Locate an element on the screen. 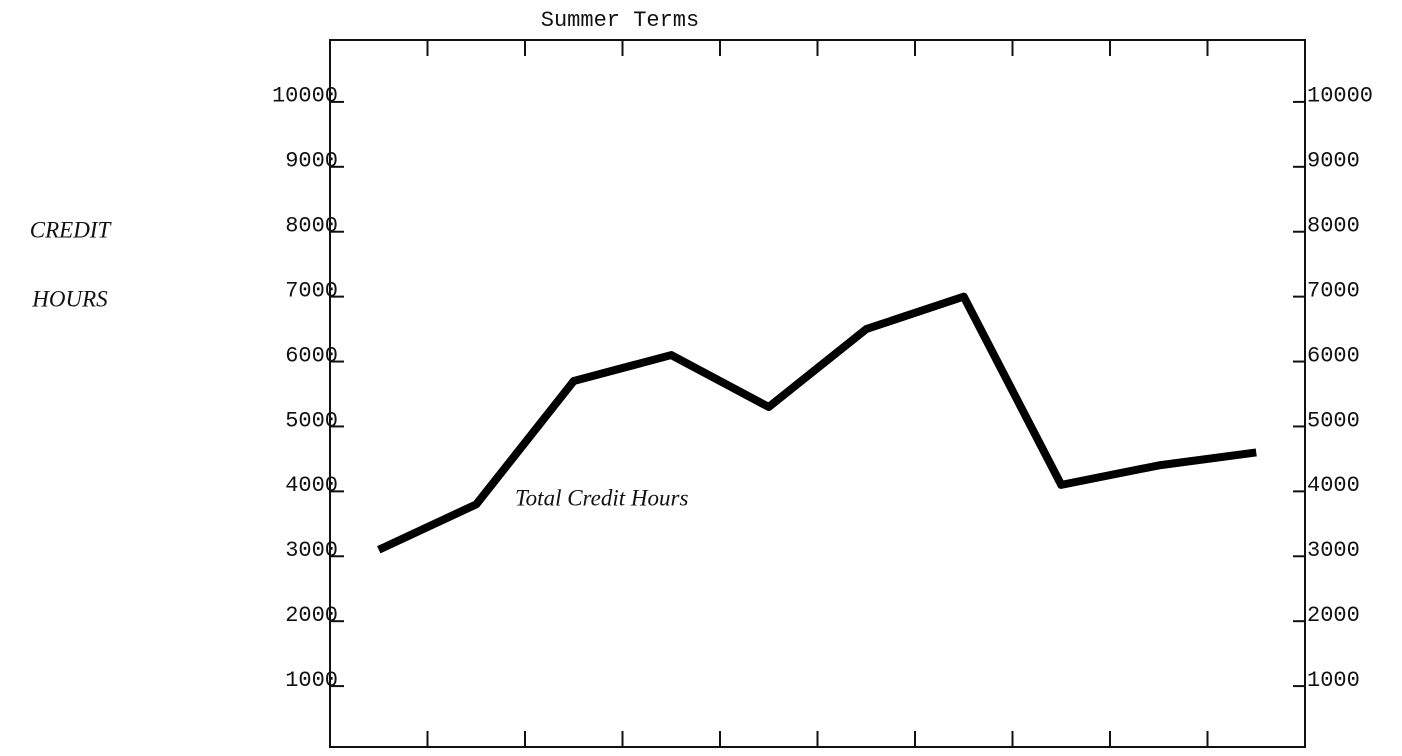  y2-tick-label: 5000 is located at coordinates (1333, 420).